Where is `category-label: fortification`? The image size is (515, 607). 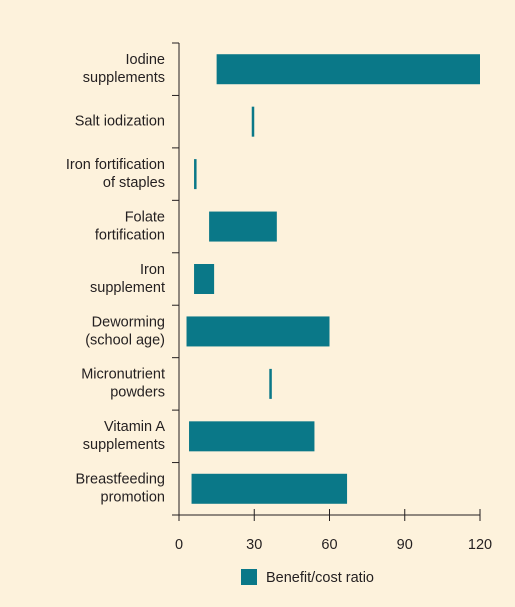
category-label: fortification is located at coordinates (130, 235).